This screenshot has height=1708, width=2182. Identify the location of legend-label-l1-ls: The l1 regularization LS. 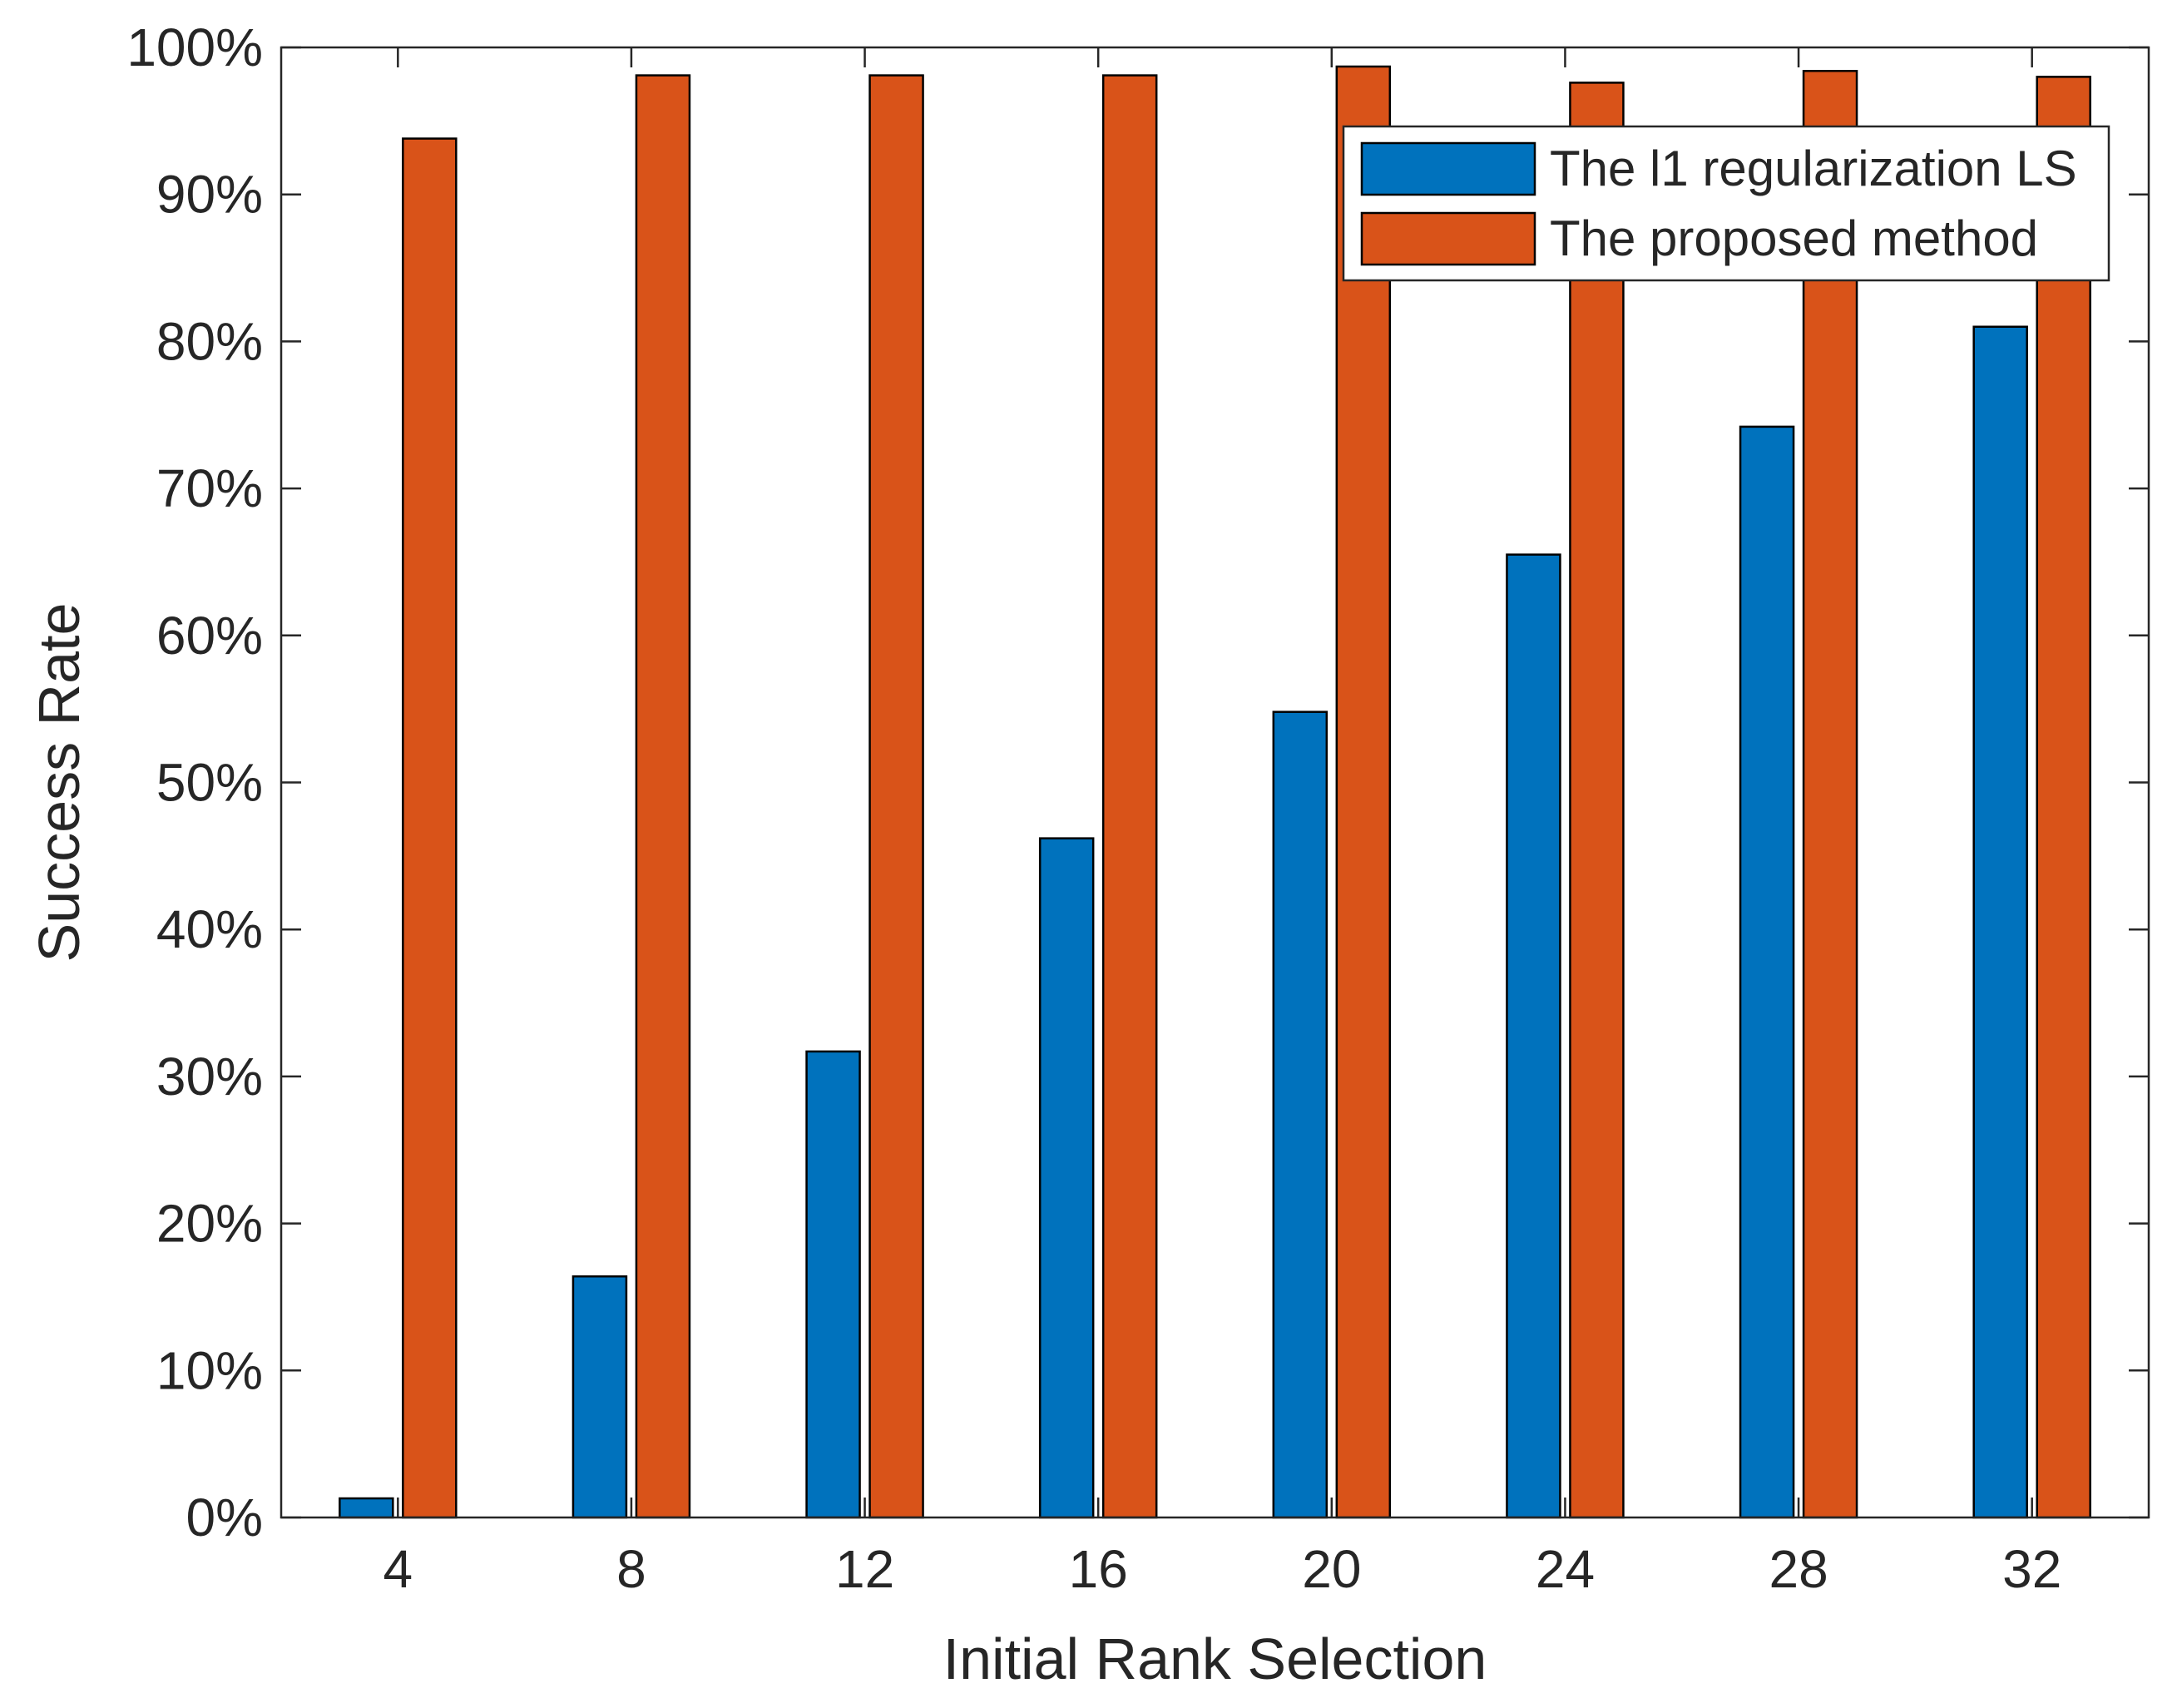
(1813, 168).